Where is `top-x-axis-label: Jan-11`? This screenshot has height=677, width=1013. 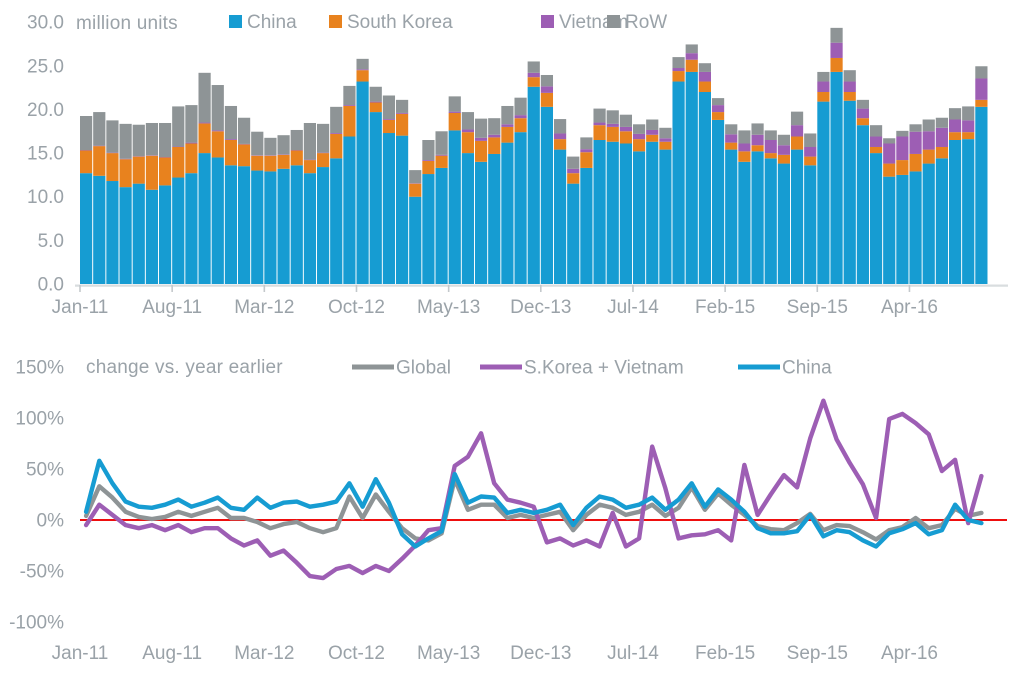 top-x-axis-label: Jan-11 is located at coordinates (80, 307).